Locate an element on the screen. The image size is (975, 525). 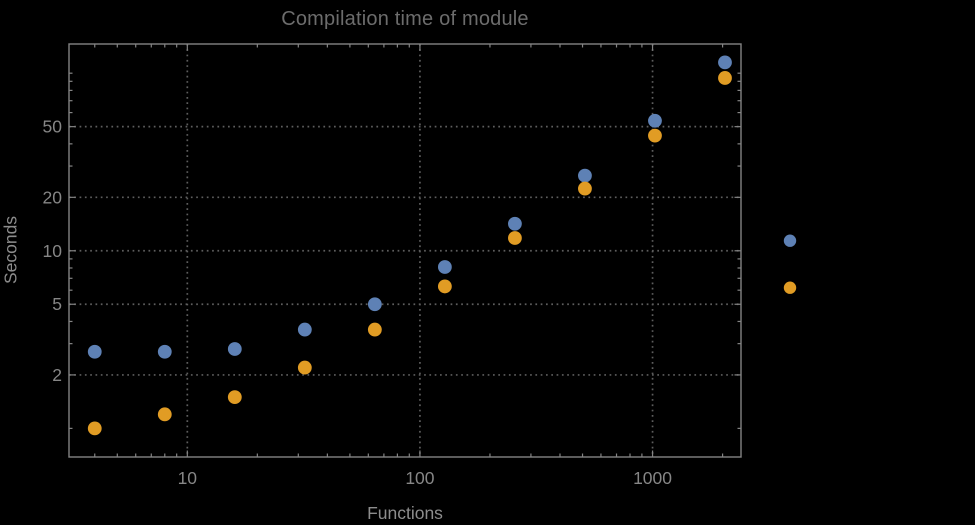
y-tick-label: 5 is located at coordinates (57, 304).